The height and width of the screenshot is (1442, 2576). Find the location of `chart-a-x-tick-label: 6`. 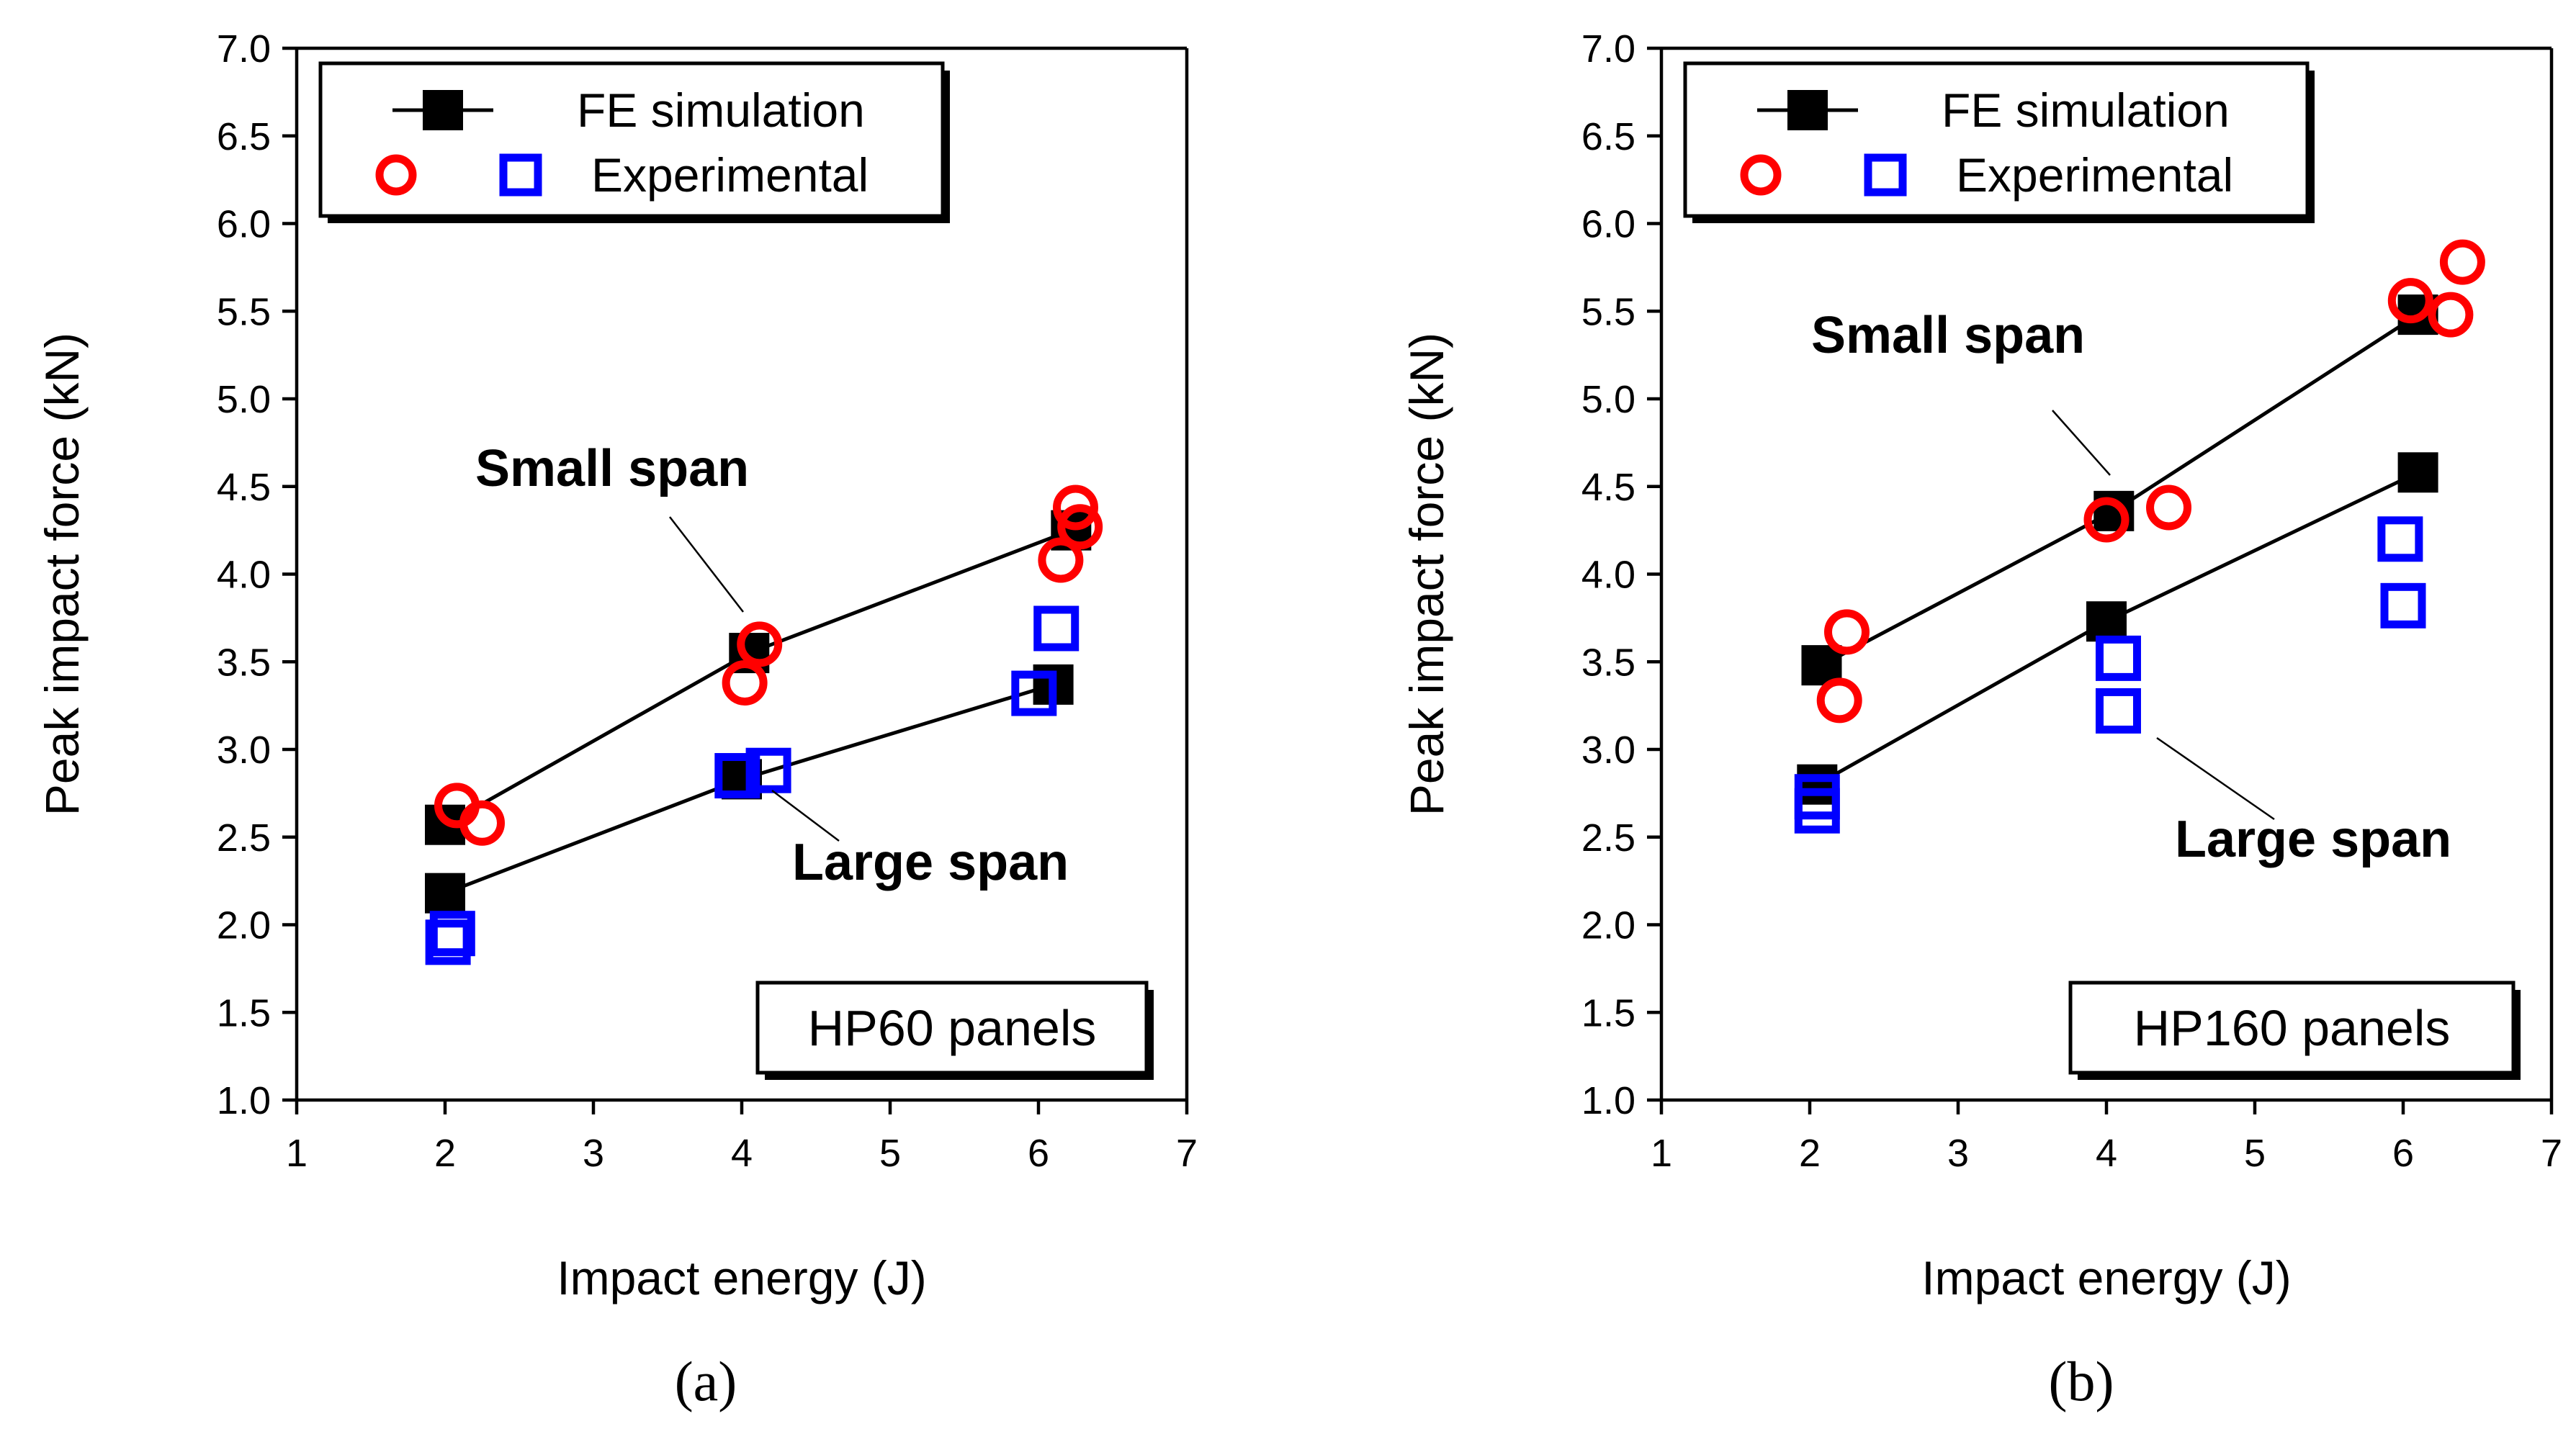

chart-a-x-tick-label: 6 is located at coordinates (1038, 1153).